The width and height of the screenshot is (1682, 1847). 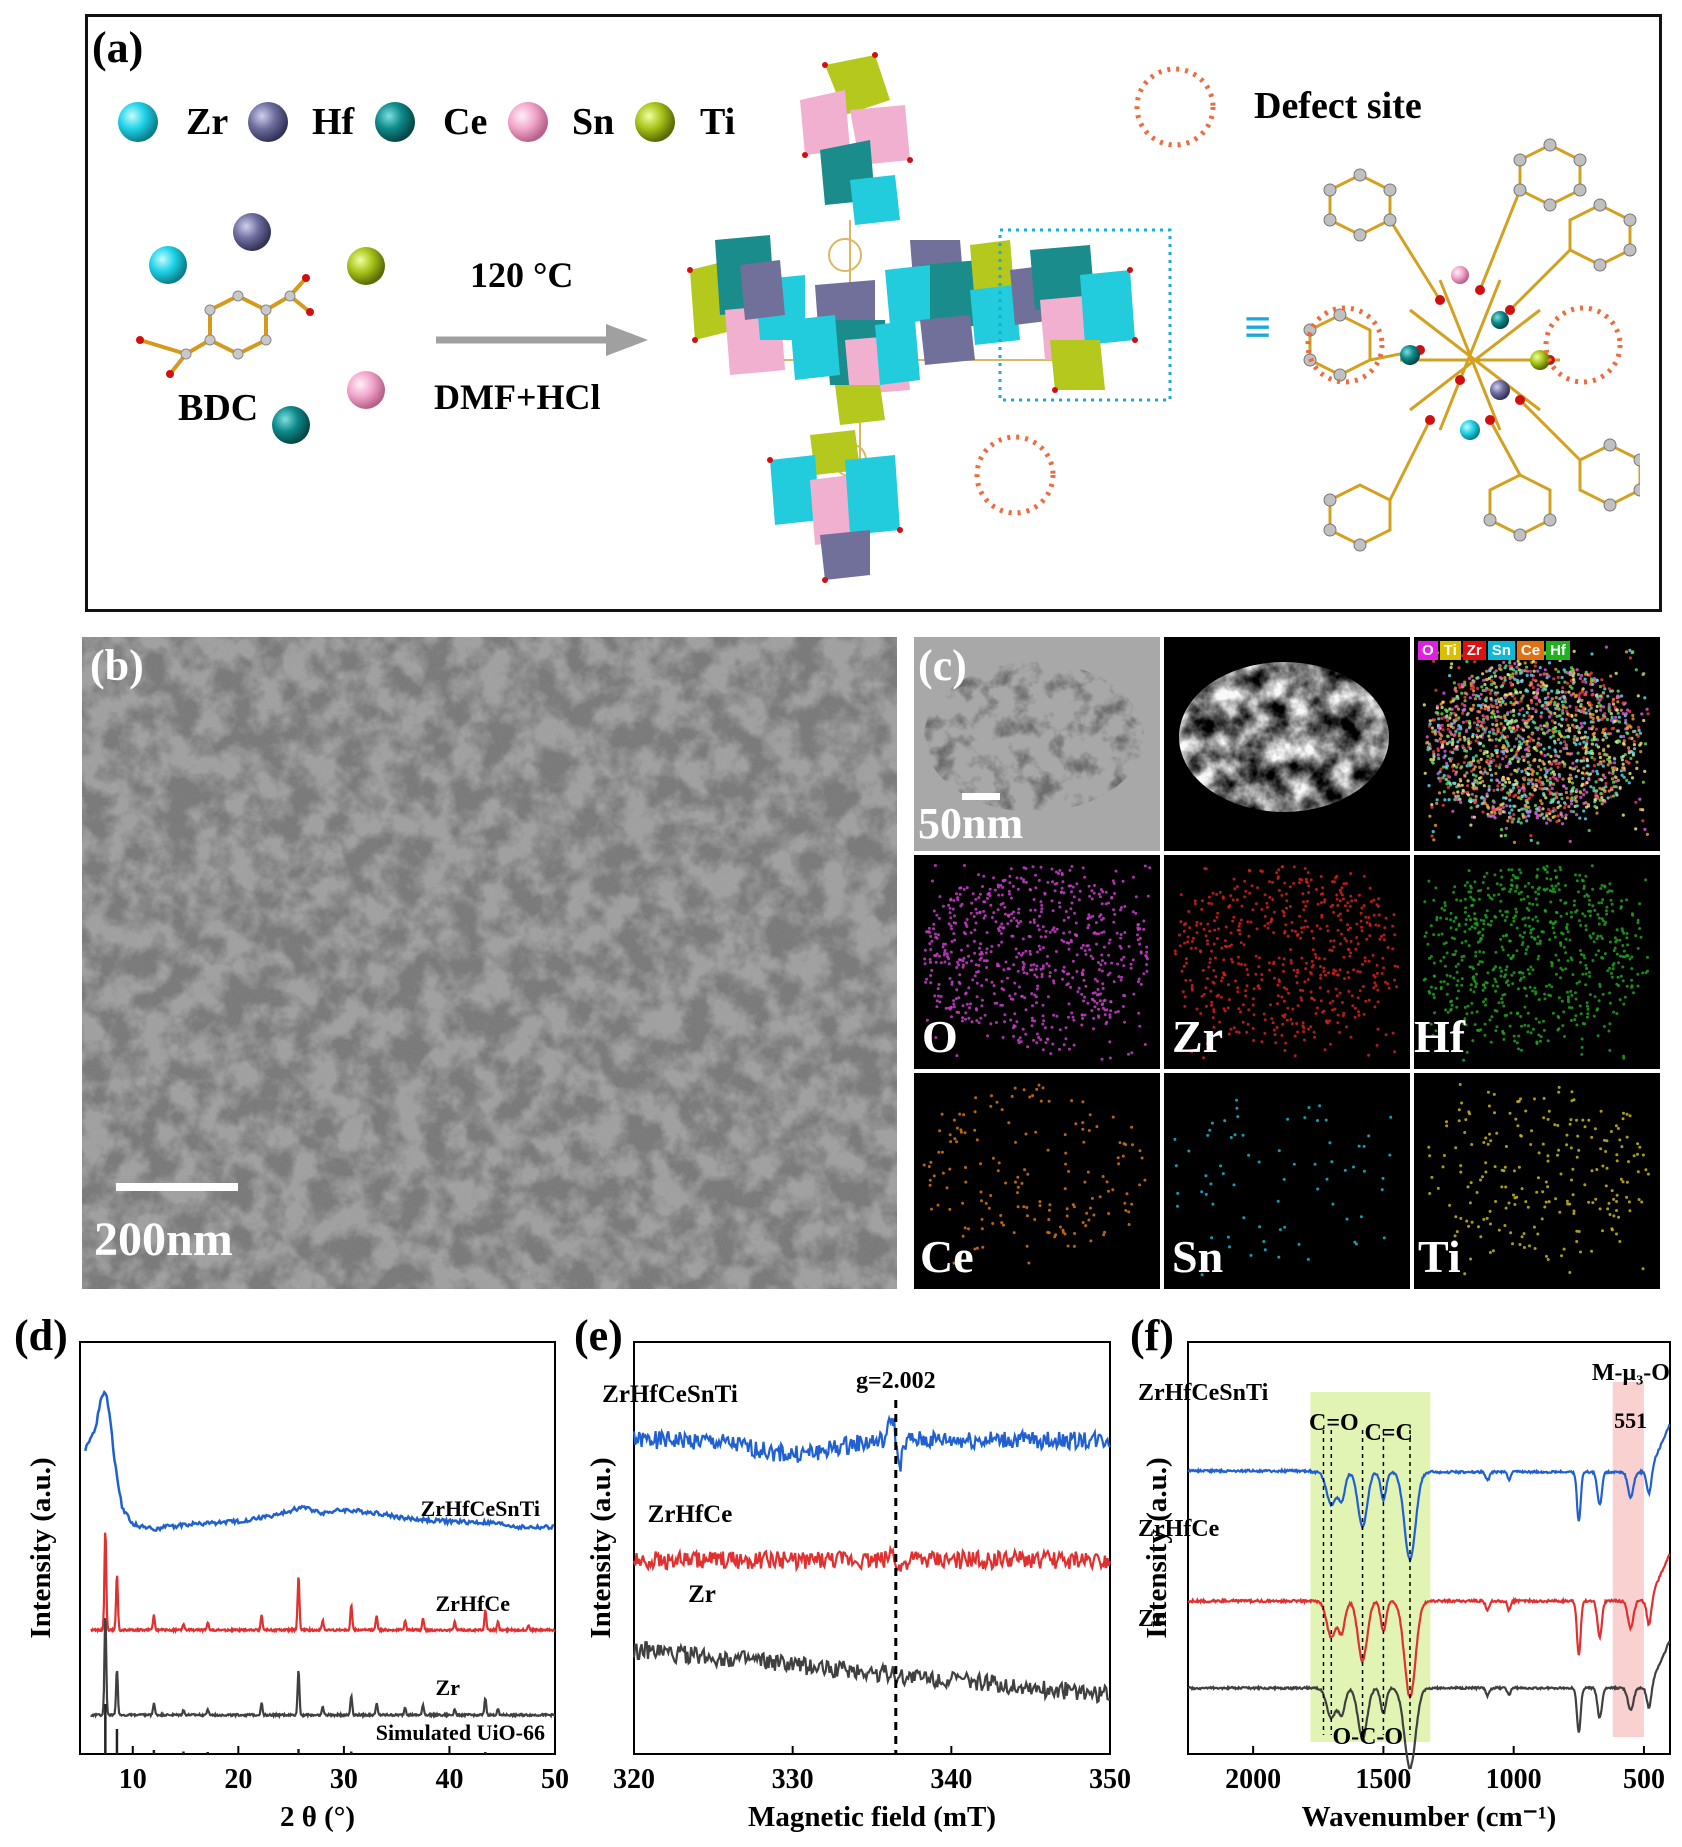 What do you see at coordinates (952, 302) in the screenshot?
I see `cluster-right` at bounding box center [952, 302].